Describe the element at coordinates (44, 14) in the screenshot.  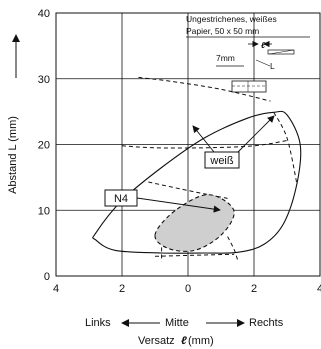
I see `y-tick-label-4: 40` at that location.